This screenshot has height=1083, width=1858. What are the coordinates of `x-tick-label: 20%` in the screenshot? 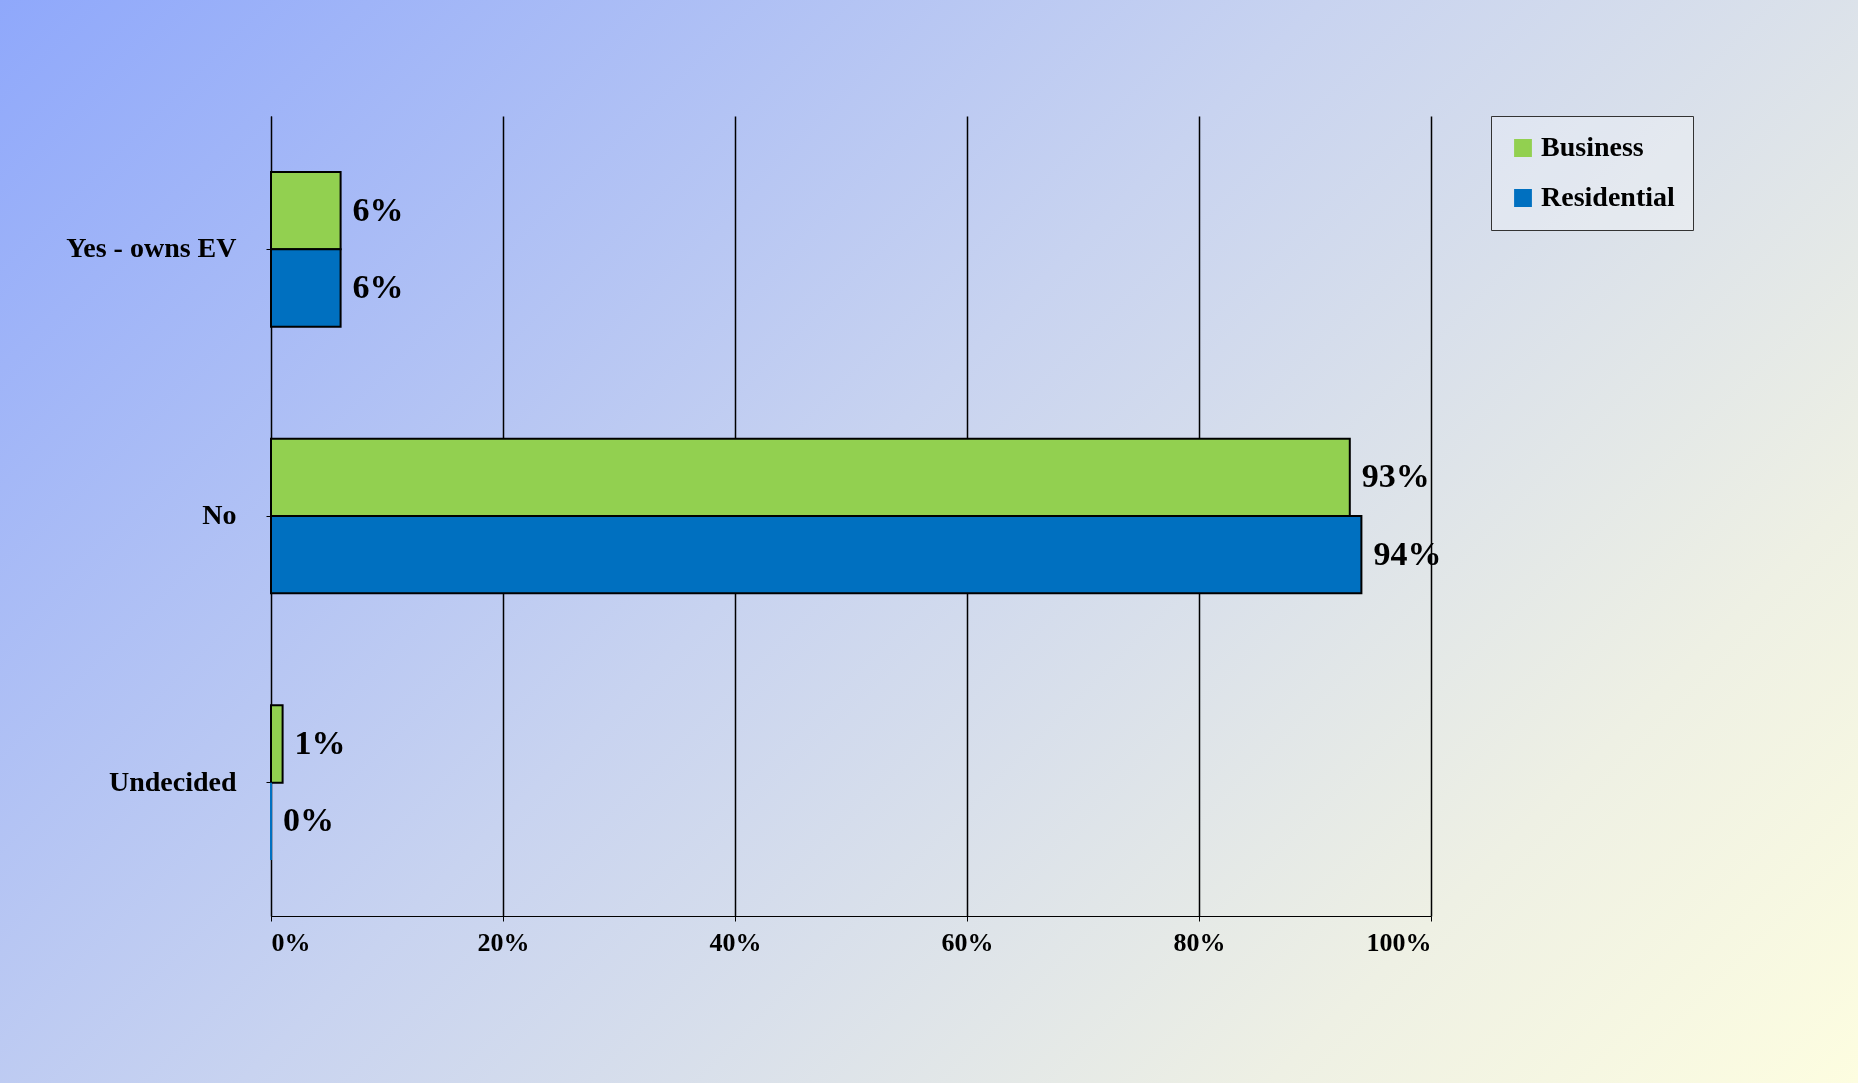 It's located at (503, 942).